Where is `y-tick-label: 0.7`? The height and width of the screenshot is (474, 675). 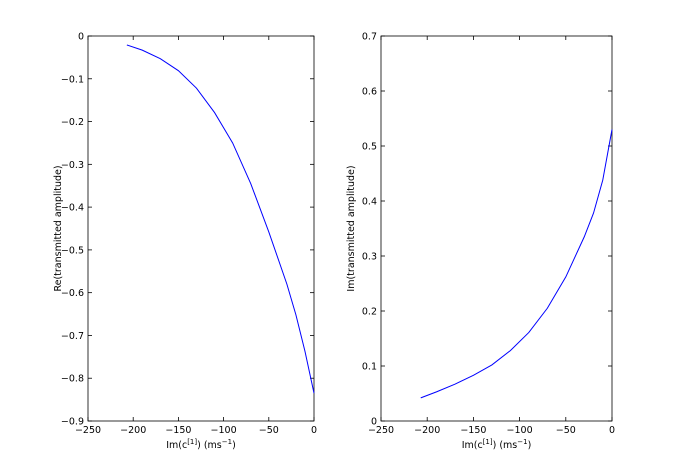 y-tick-label: 0.7 is located at coordinates (369, 37).